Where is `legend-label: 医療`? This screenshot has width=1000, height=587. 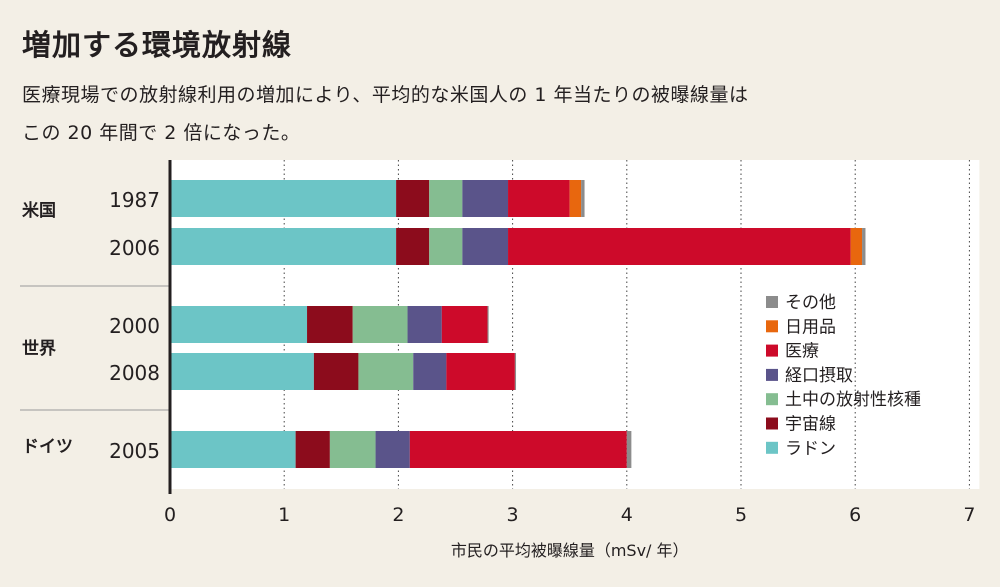
legend-label: 医療 is located at coordinates (802, 352).